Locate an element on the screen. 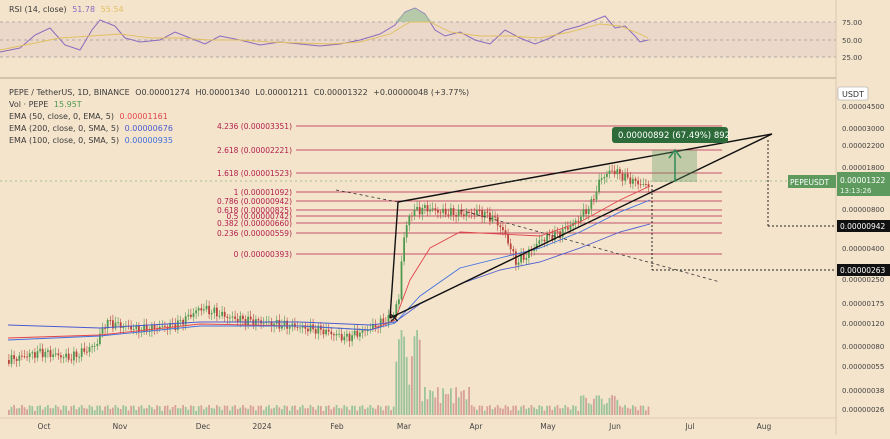 The image size is (890, 439). ema50-legend: EMA (50, close, 0, EMA, 5) 0.00001161 is located at coordinates (88, 117).